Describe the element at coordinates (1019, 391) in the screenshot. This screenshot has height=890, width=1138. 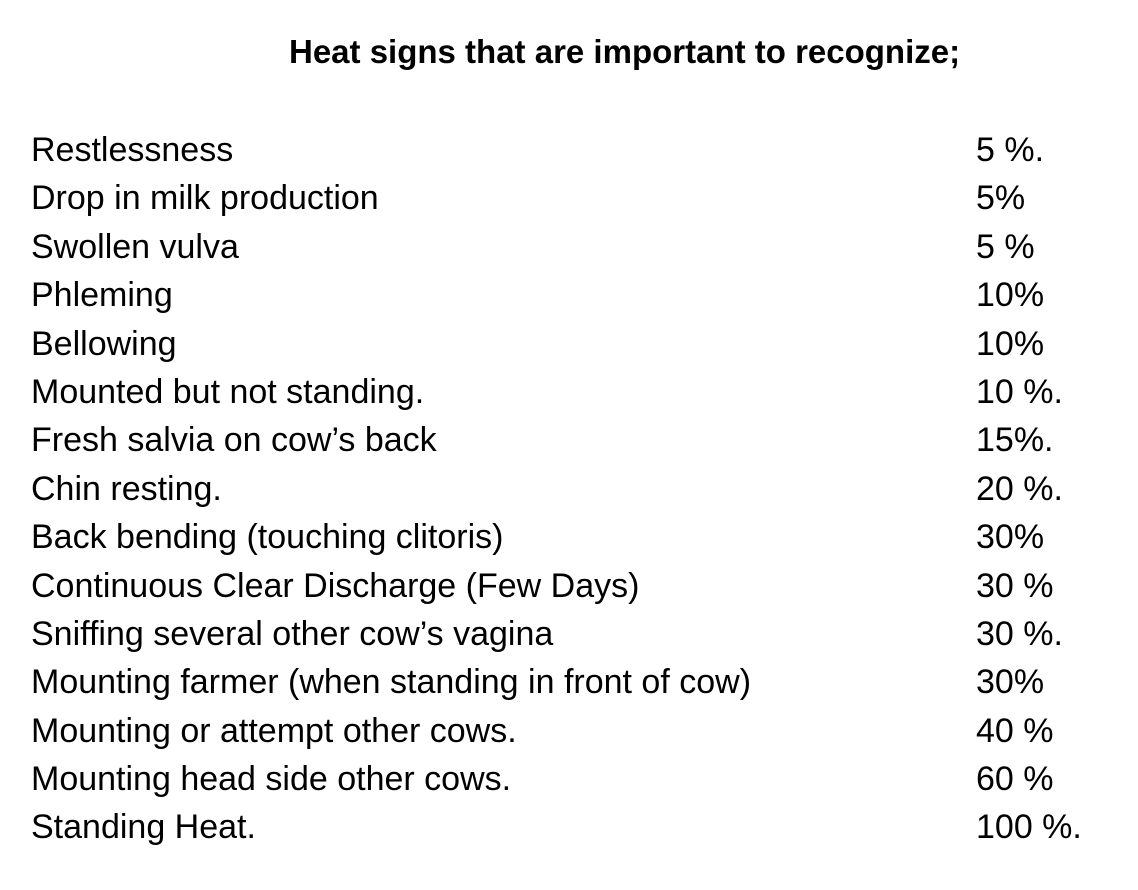
I see `sign-percentage: 10 %.` at that location.